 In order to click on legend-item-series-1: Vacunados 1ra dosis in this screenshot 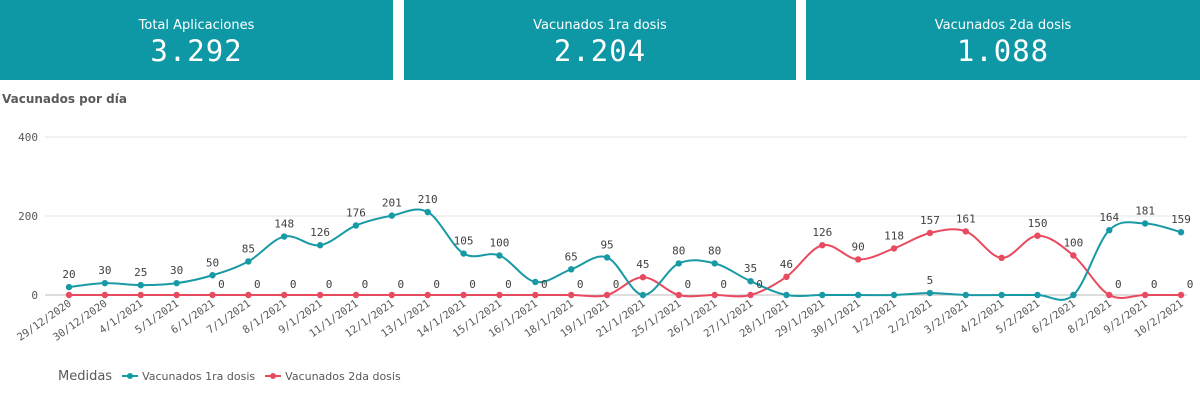, I will do `click(188, 376)`.